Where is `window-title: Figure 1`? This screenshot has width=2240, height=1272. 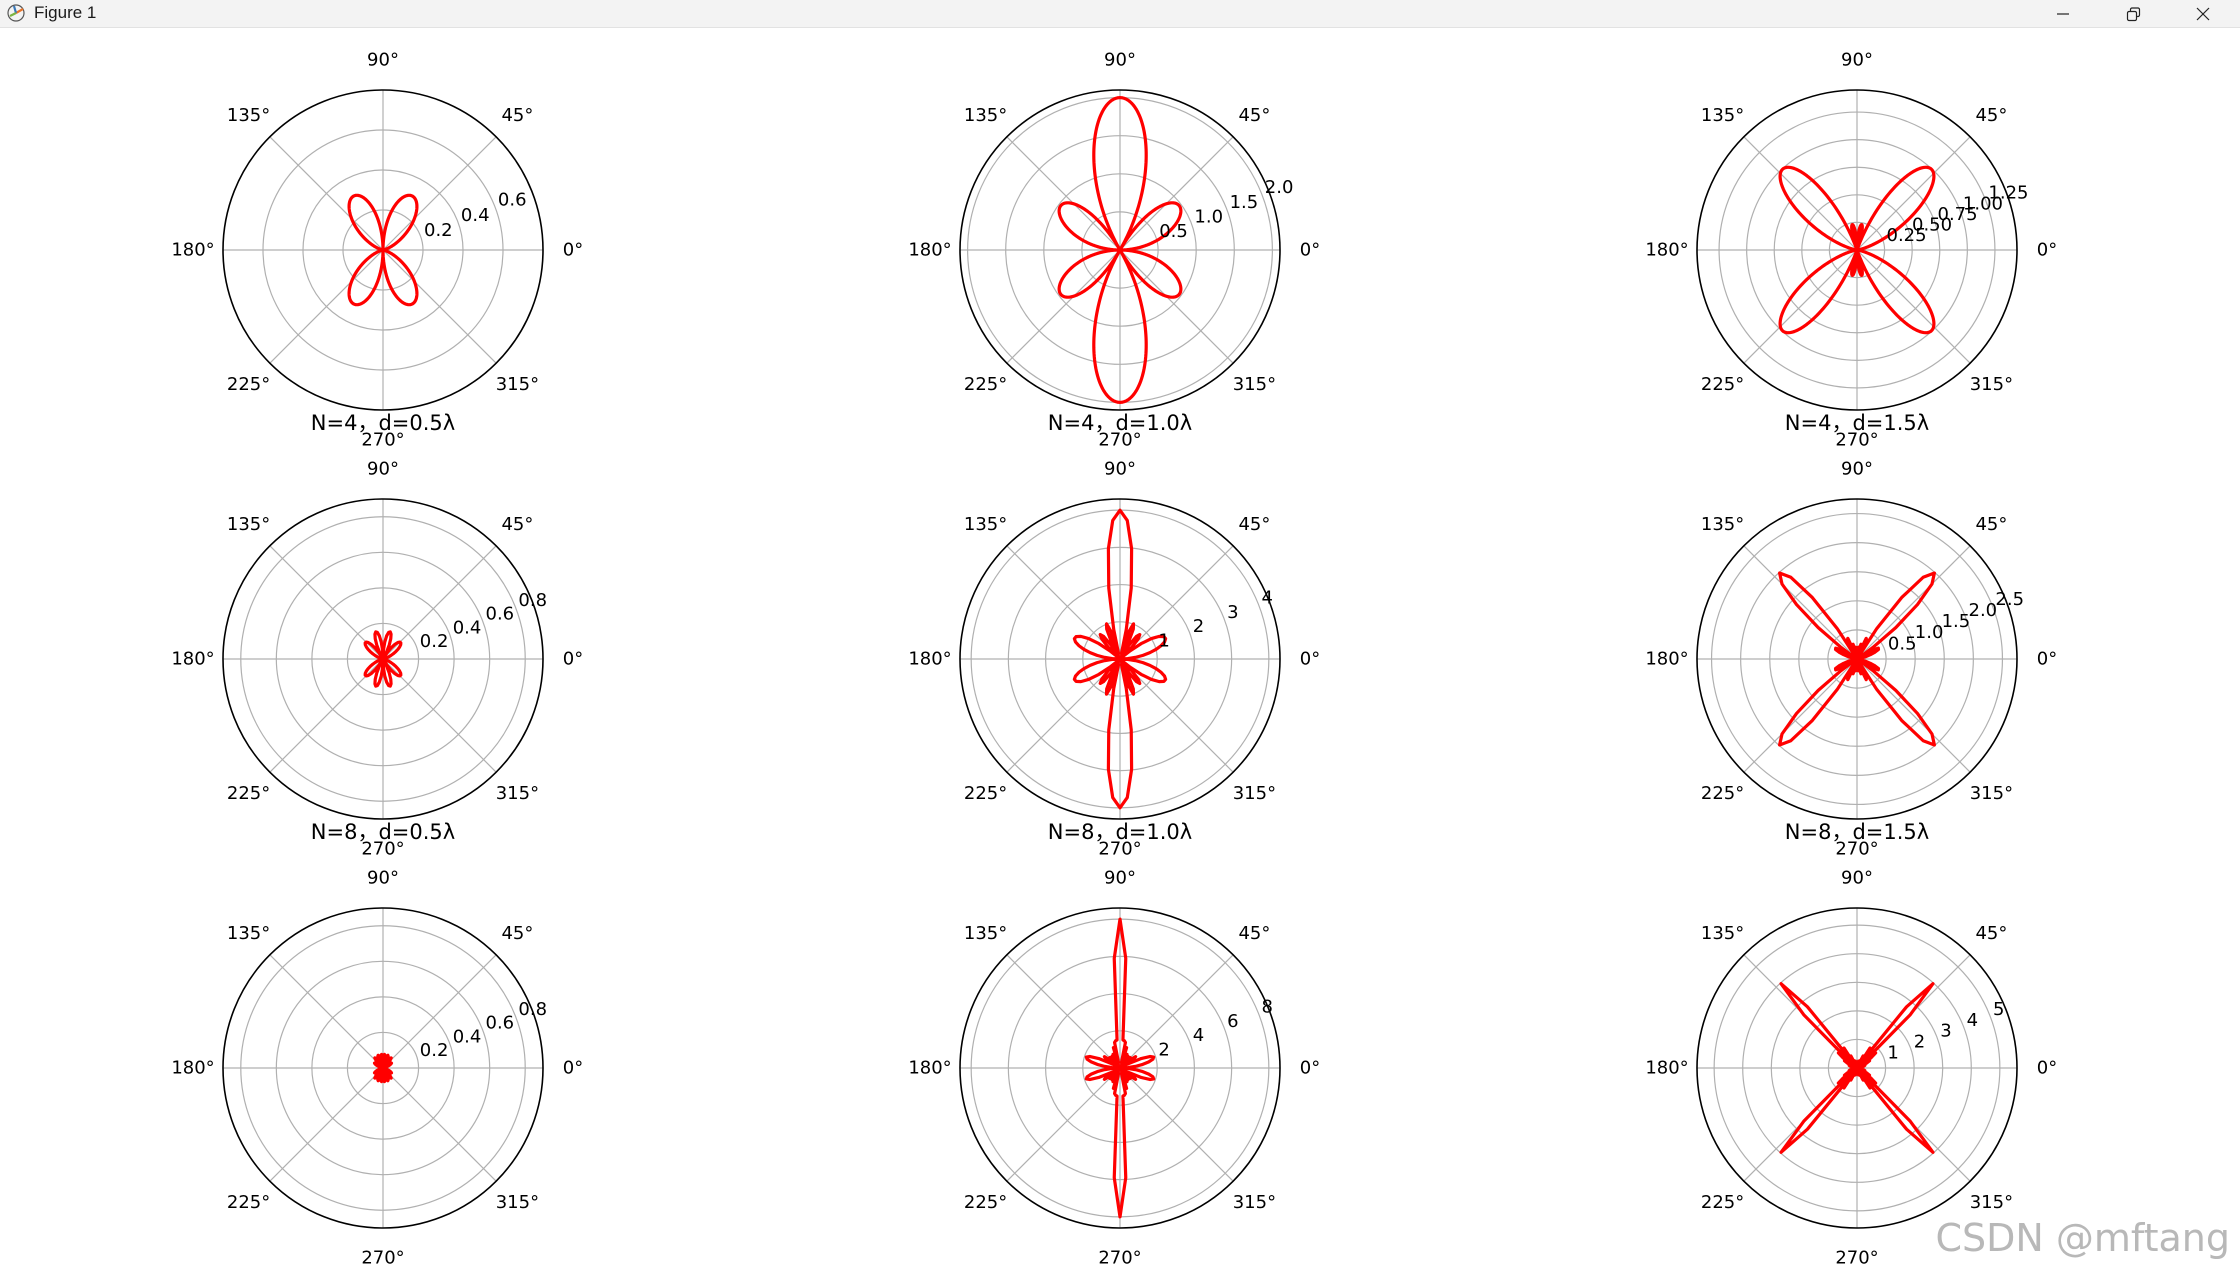
window-title: Figure 1 is located at coordinates (65, 12).